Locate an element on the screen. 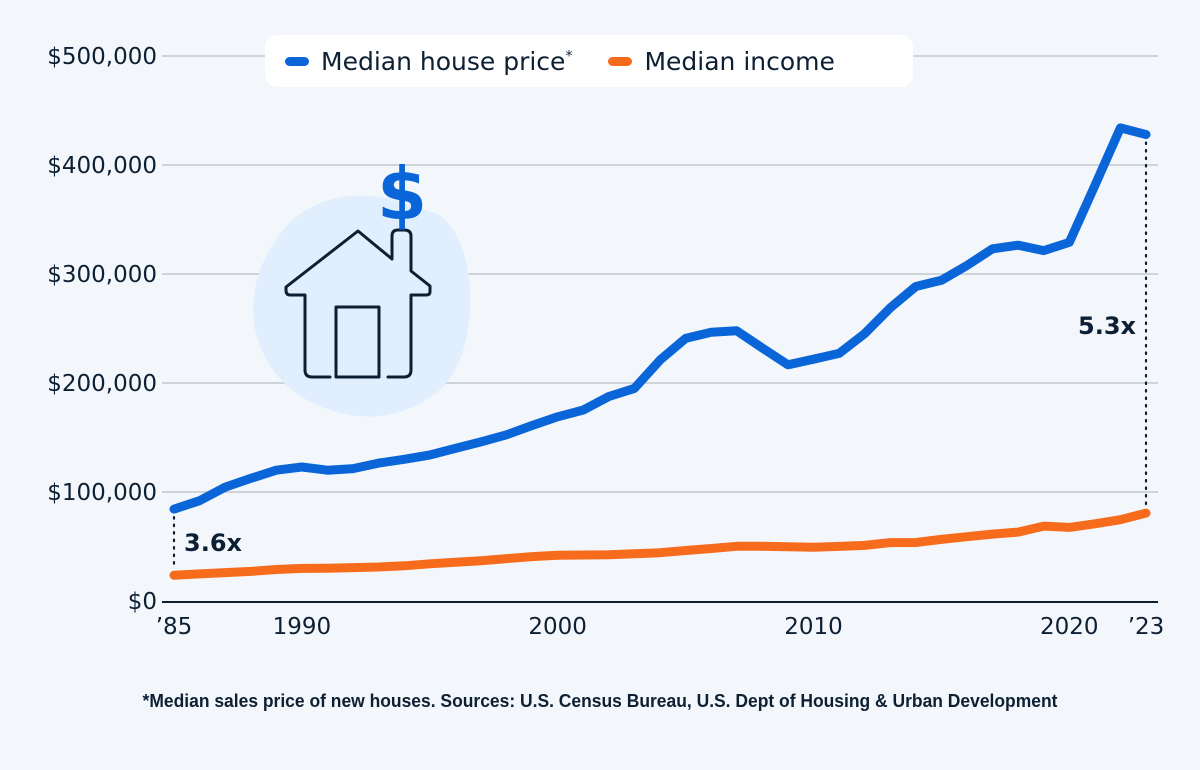 This screenshot has width=1200, height=770. y-tick-label: $200,000 is located at coordinates (102, 384).